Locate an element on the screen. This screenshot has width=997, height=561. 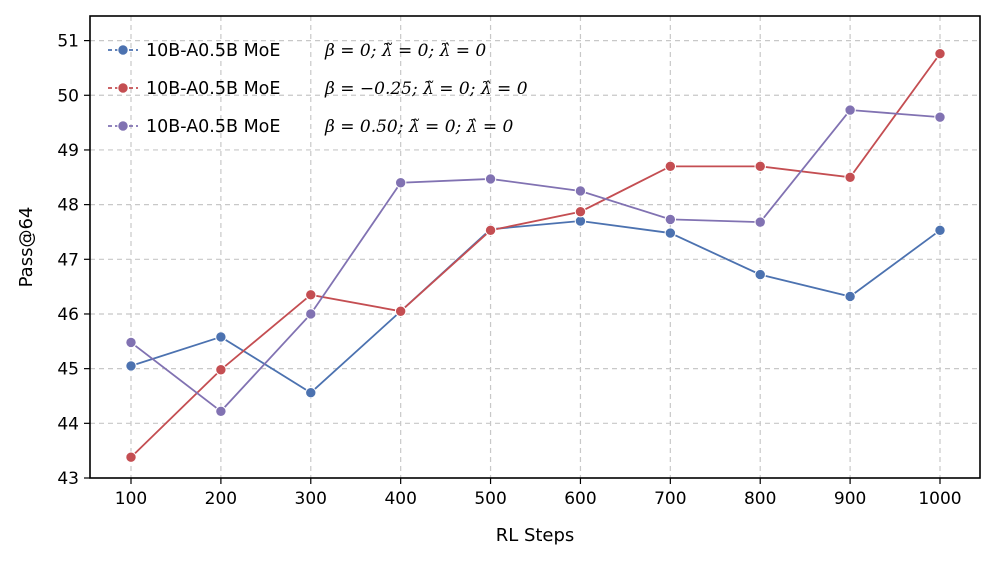
x-tick-label: 1000 is located at coordinates (939, 499).